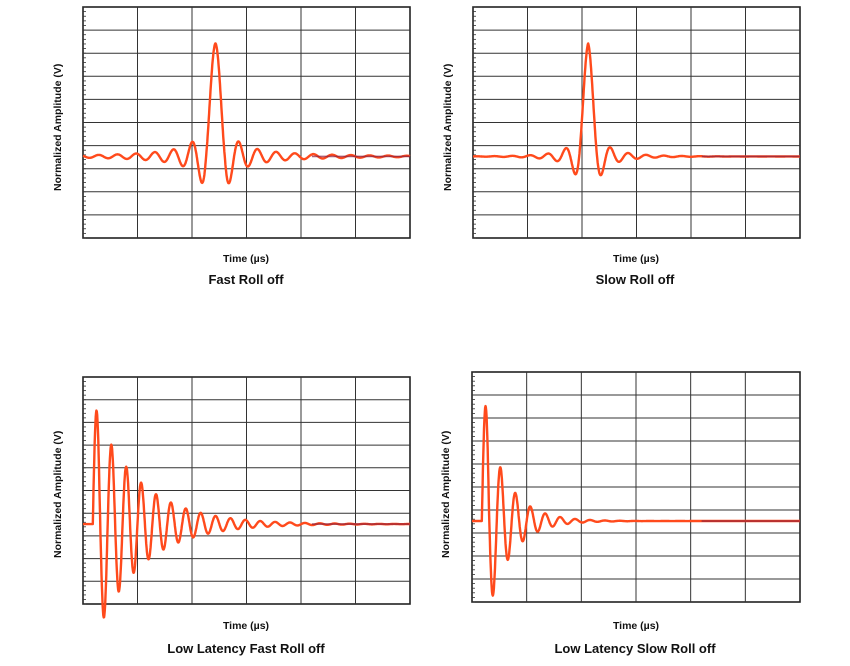 This screenshot has height=666, width=850. I want to click on chart-title: Fast Roll off, so click(246, 279).